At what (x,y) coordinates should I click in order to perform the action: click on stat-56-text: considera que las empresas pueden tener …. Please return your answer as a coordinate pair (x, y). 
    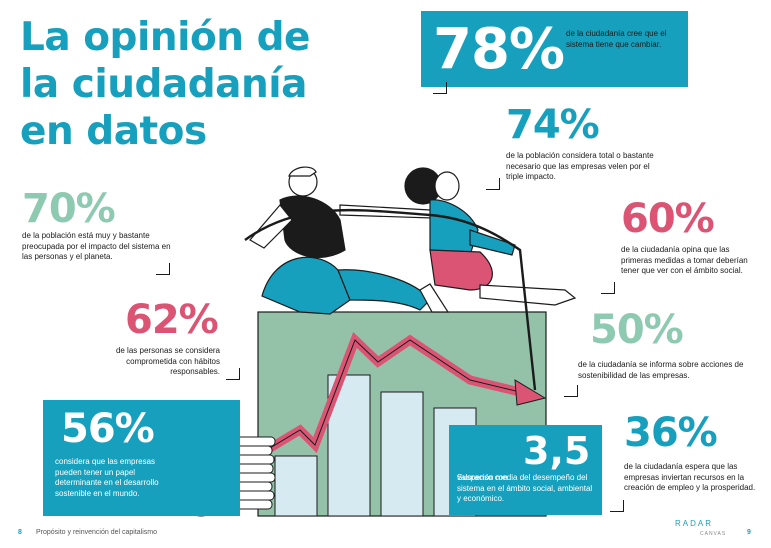
    Looking at the image, I should click on (107, 477).